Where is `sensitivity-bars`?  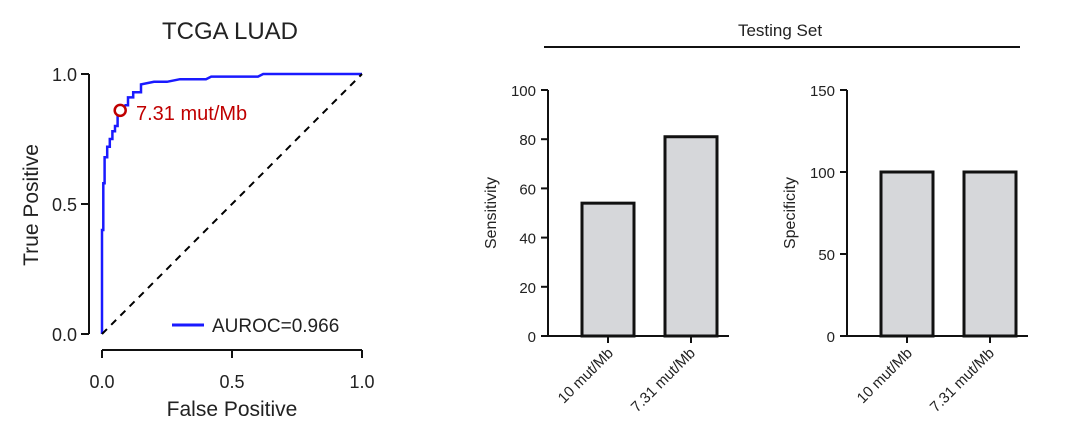
sensitivity-bars is located at coordinates (649, 236).